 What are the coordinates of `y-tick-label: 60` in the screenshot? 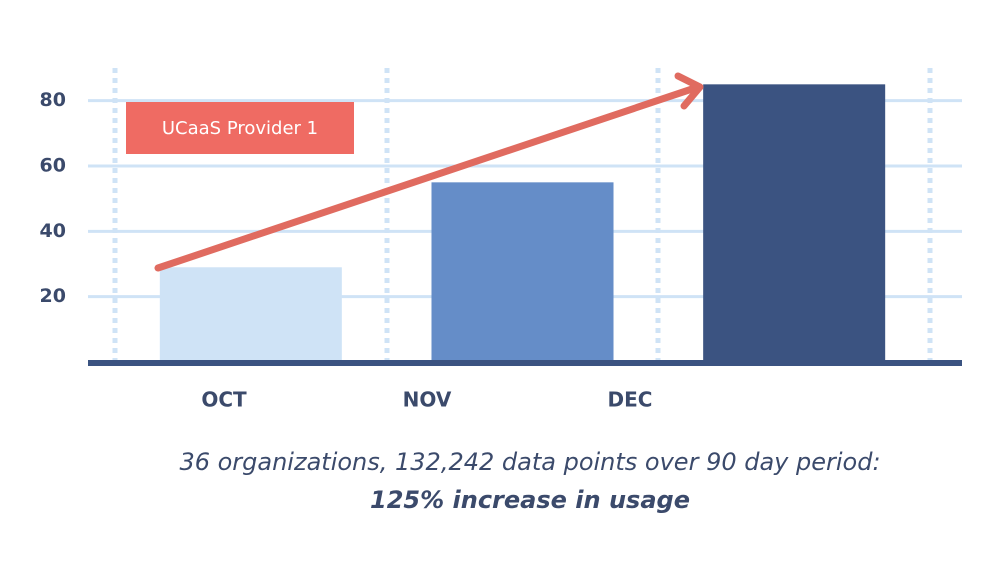 It's located at (53, 166).